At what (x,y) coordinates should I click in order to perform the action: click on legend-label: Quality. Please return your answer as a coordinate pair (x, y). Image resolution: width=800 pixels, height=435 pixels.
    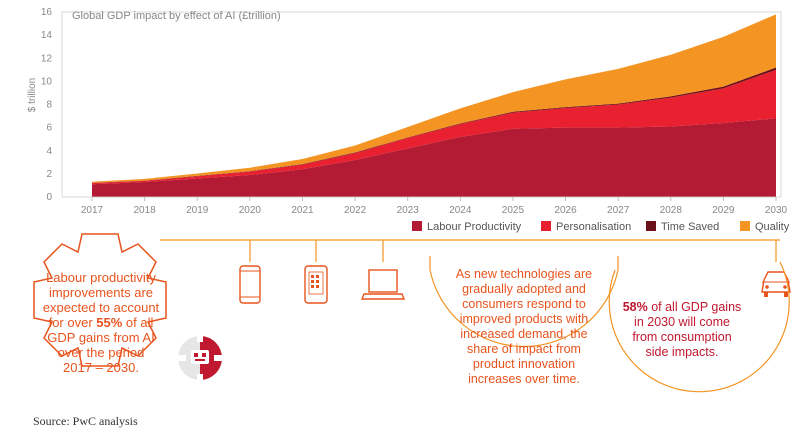
    Looking at the image, I should click on (772, 227).